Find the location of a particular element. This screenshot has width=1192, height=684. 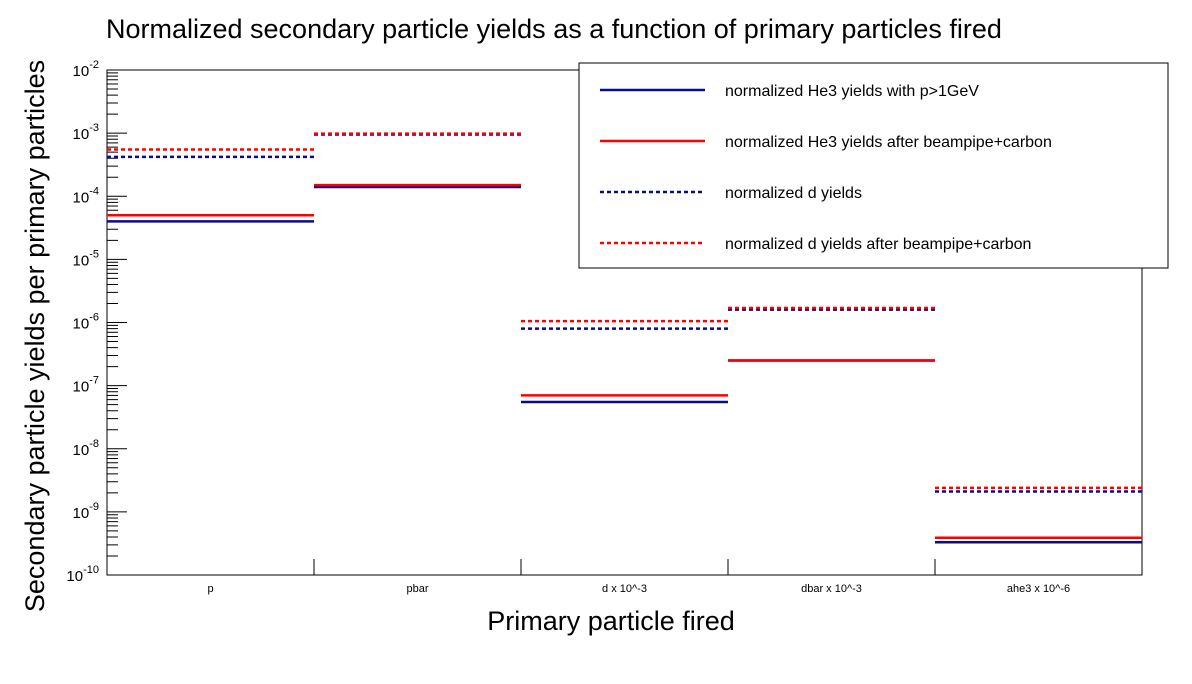

y-tick-label: 10⁻⁸ is located at coordinates (86, 448).